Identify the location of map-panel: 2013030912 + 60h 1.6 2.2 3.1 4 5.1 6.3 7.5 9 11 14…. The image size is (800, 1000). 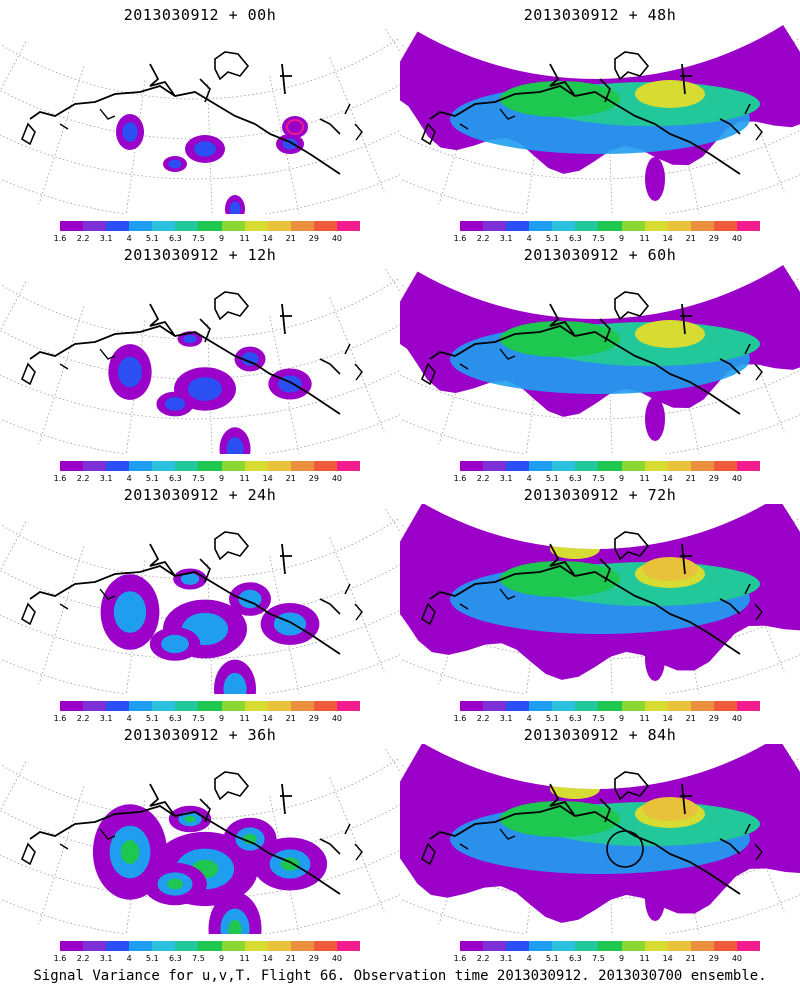
(600, 361).